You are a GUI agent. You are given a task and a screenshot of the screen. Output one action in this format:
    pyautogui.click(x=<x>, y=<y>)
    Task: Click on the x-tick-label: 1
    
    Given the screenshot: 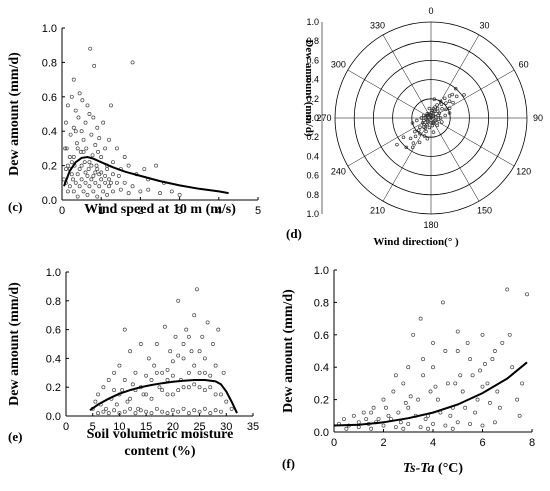 What is the action you would take?
    pyautogui.click(x=101, y=211)
    